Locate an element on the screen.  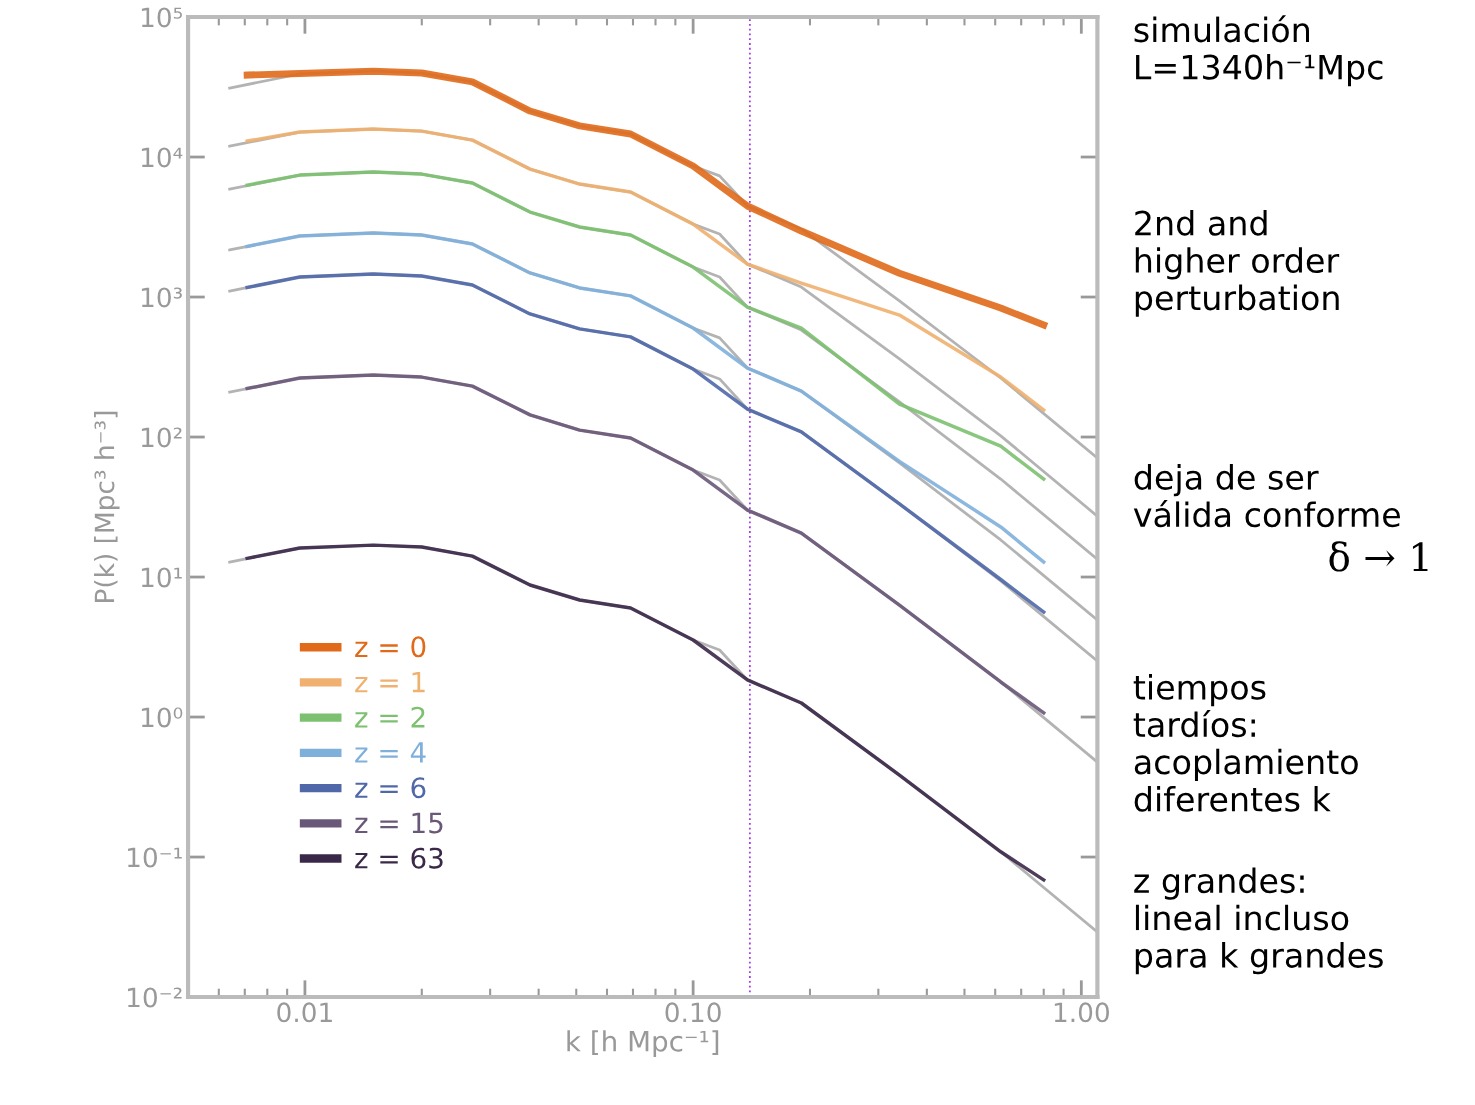
legend-label: z = 6 is located at coordinates (390, 788).